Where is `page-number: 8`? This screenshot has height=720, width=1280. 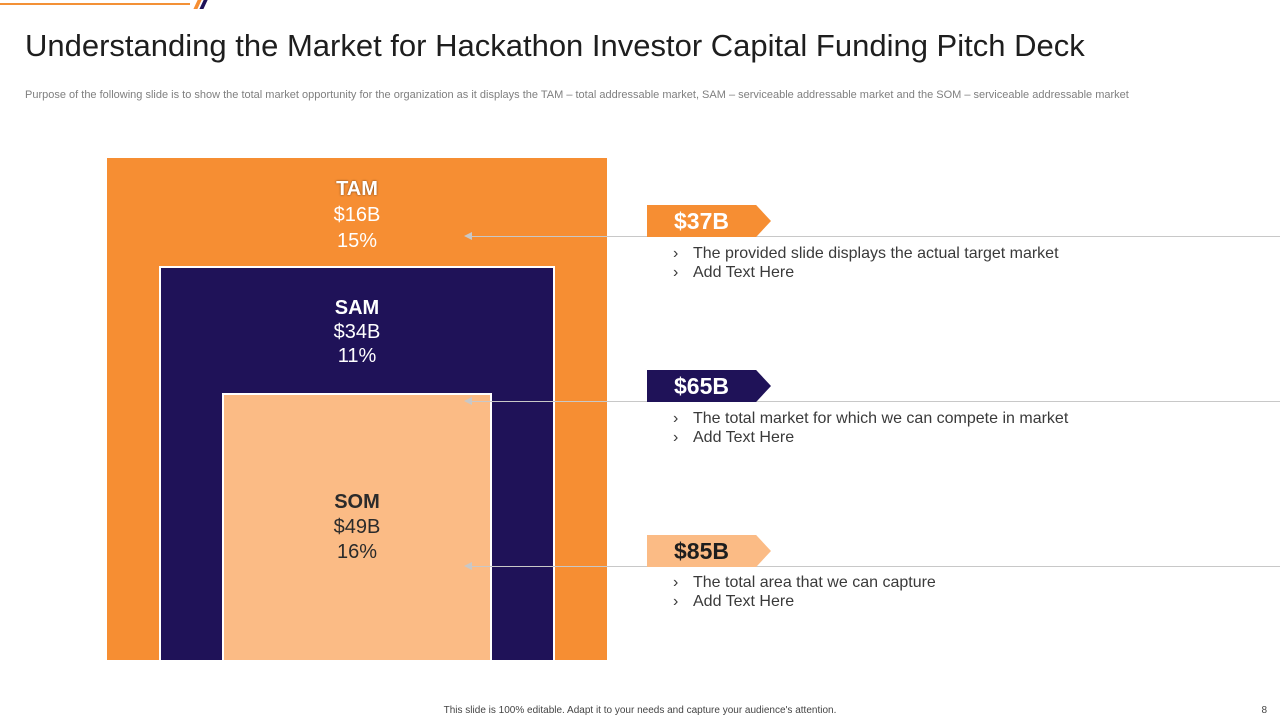 page-number: 8 is located at coordinates (1264, 710).